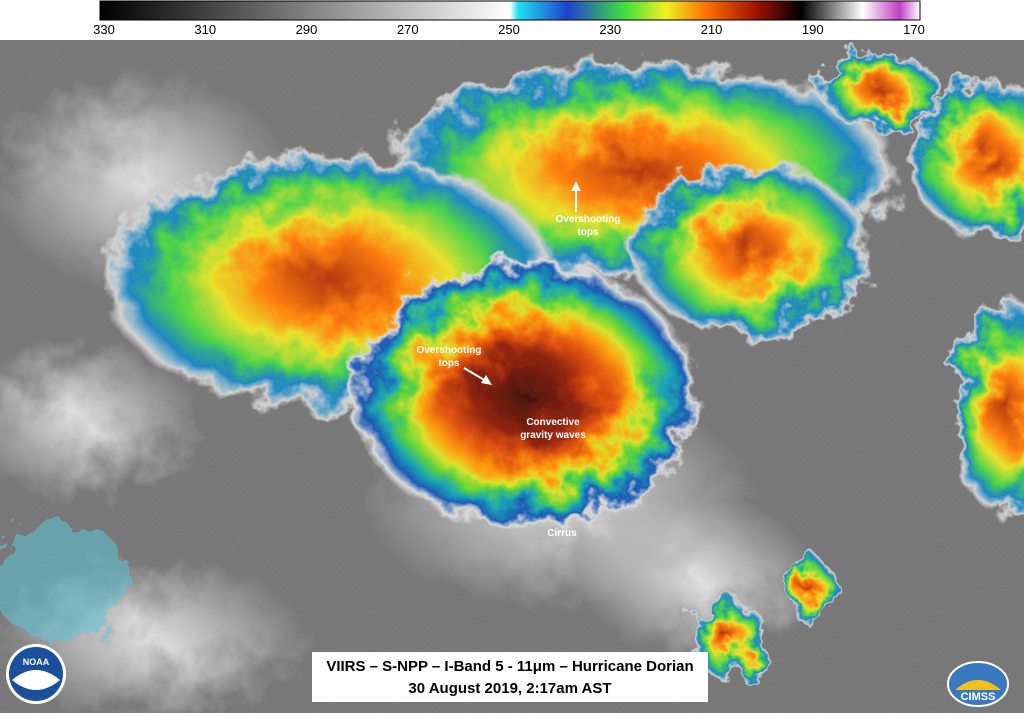  I want to click on cimss-logo: CIMSS, so click(978, 684).